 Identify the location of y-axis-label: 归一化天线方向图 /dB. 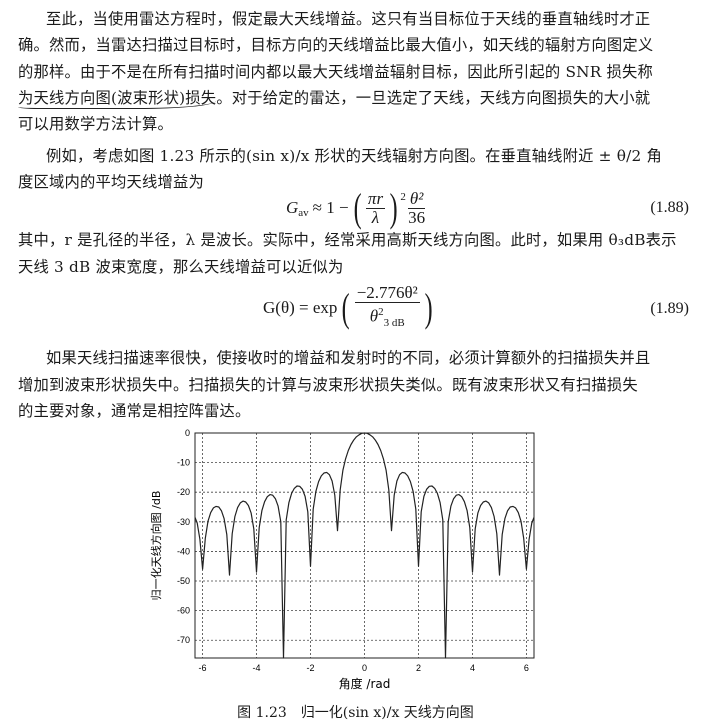
(156, 546).